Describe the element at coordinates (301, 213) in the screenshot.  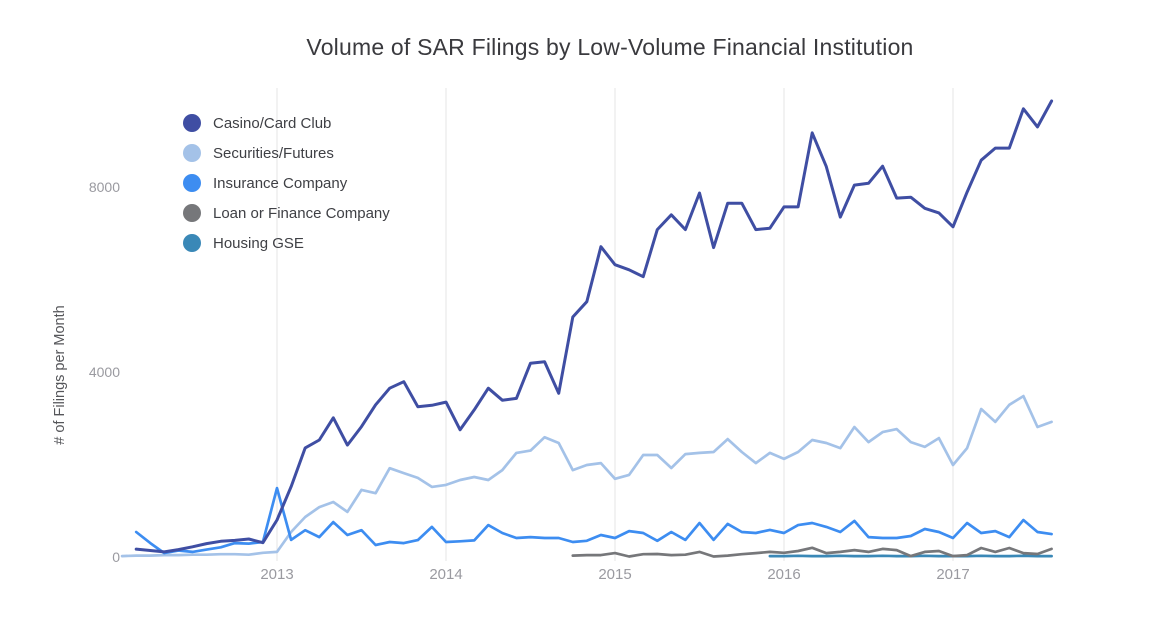
I see `legend-label: Loan or Finance Company` at that location.